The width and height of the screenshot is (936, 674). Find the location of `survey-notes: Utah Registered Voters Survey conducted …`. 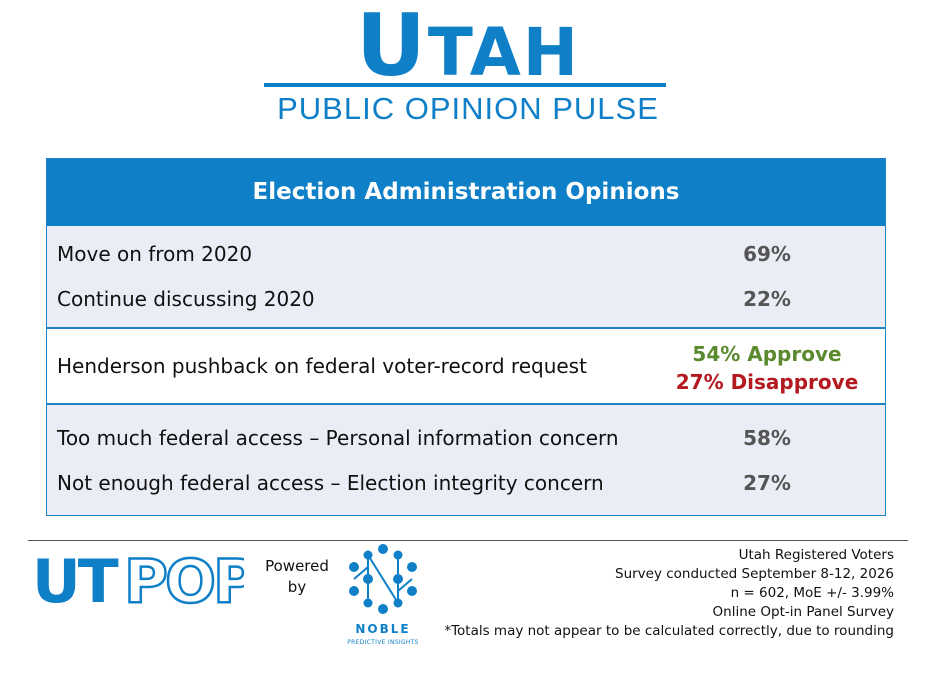

survey-notes: Utah Registered Voters Survey conducted … is located at coordinates (669, 593).